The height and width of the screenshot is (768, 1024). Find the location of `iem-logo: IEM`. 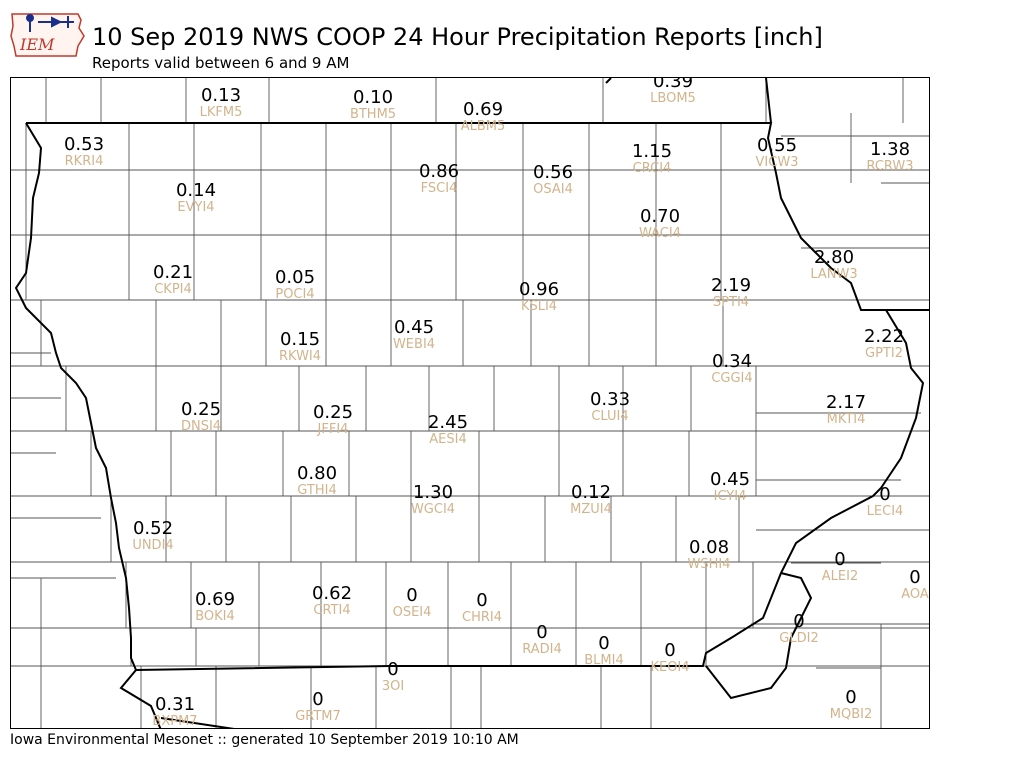

iem-logo: IEM is located at coordinates (47, 35).